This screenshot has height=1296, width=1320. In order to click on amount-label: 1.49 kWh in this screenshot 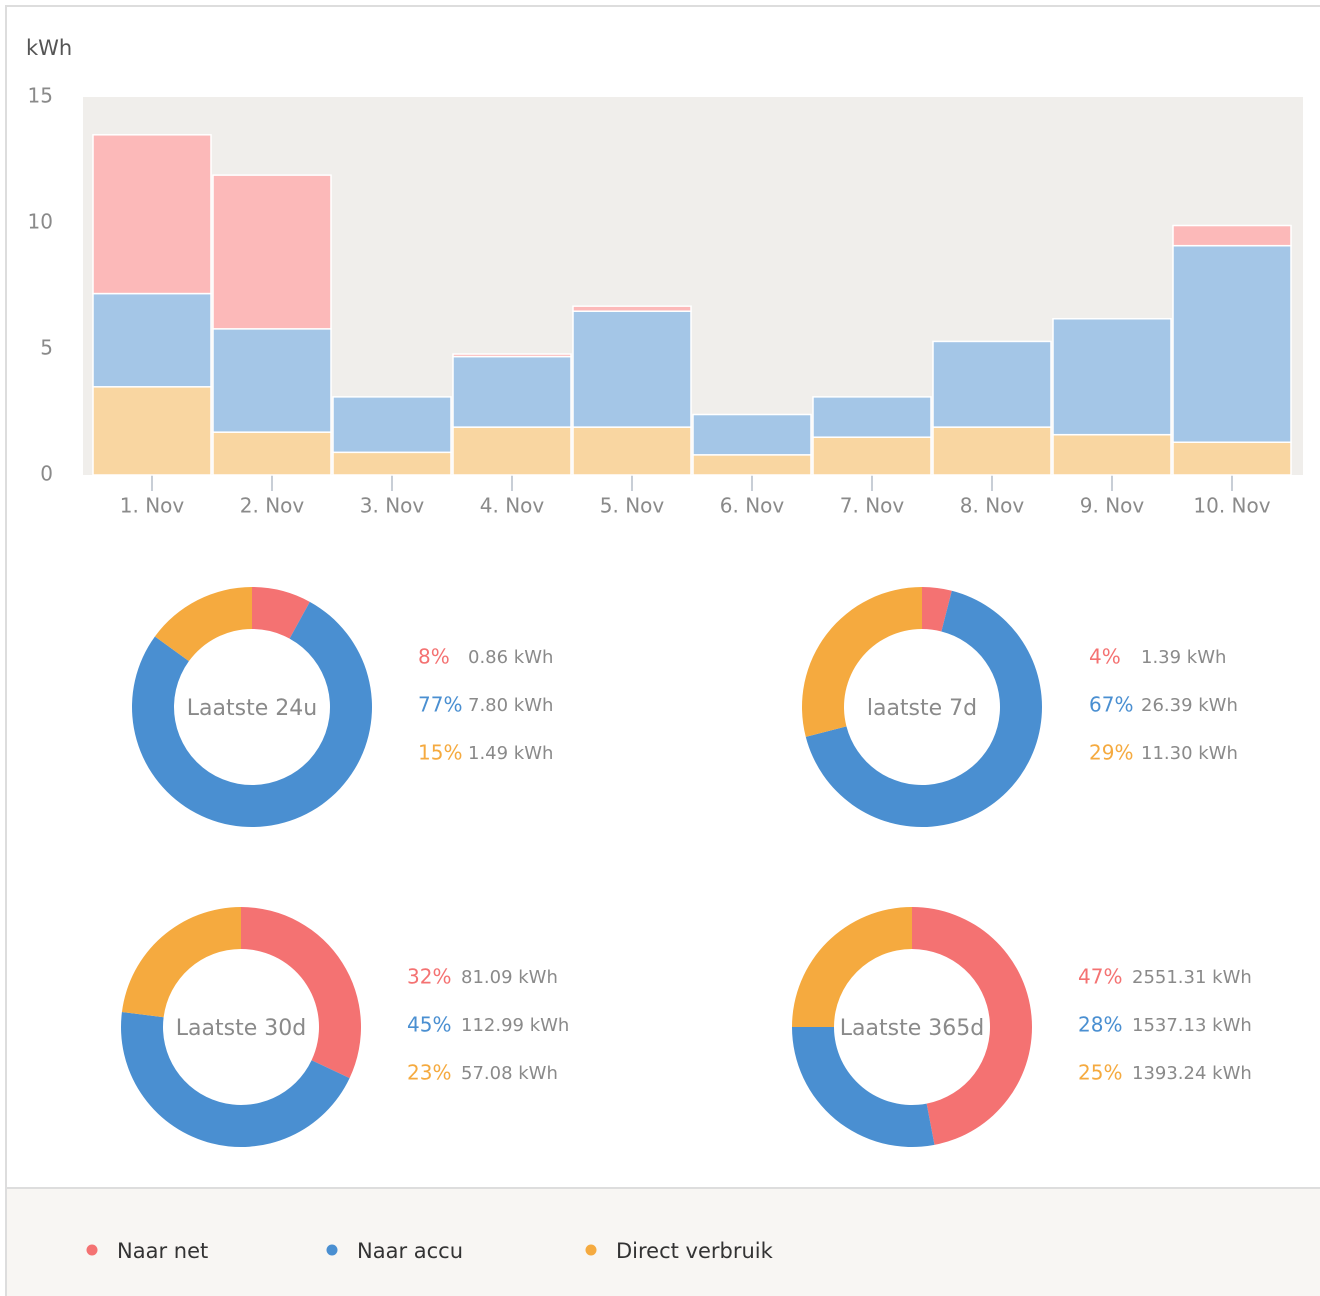, I will do `click(510, 753)`.